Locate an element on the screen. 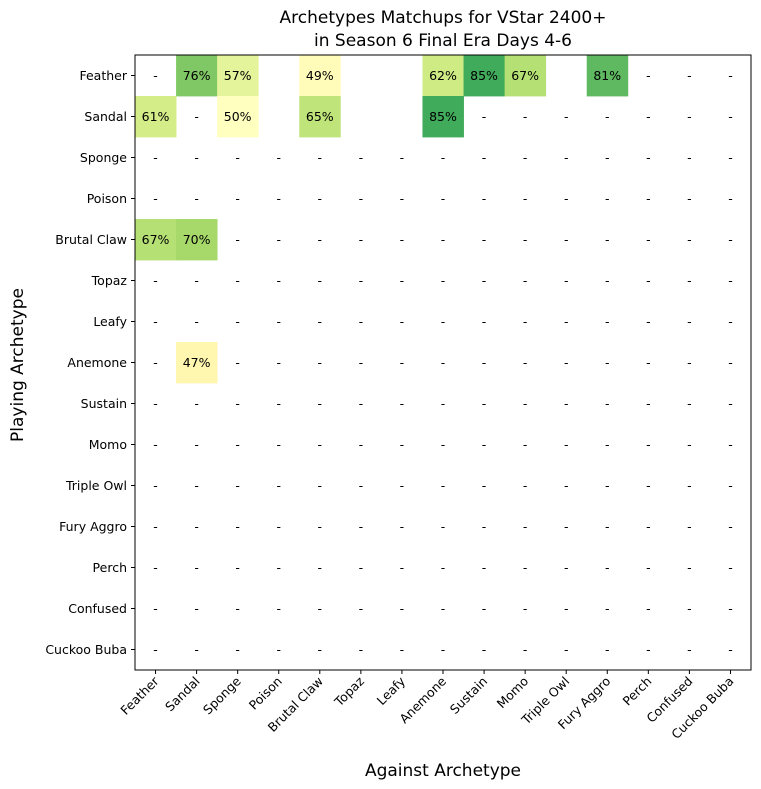 Image resolution: width=761 pixels, height=789 pixels. y-tick-label-confused: Confused is located at coordinates (97, 608).